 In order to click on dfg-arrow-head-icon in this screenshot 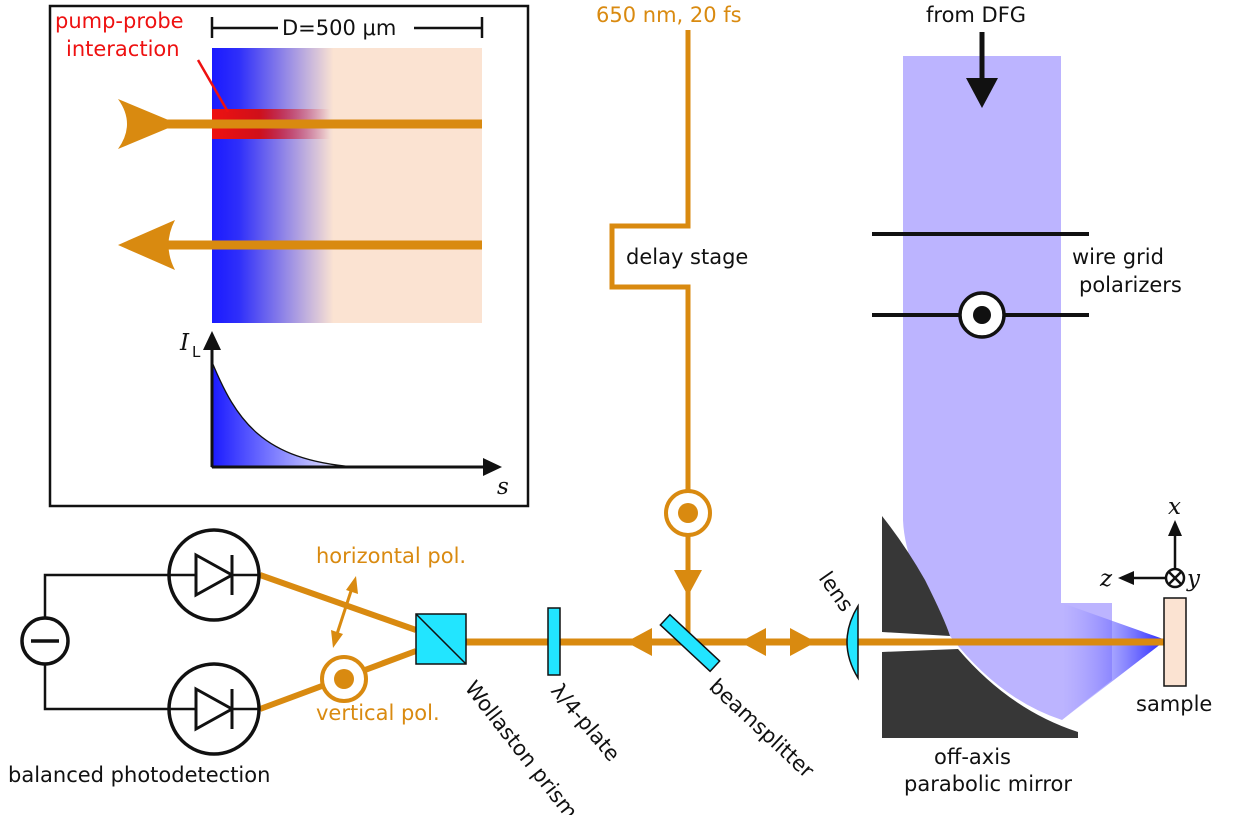, I will do `click(982, 93)`.